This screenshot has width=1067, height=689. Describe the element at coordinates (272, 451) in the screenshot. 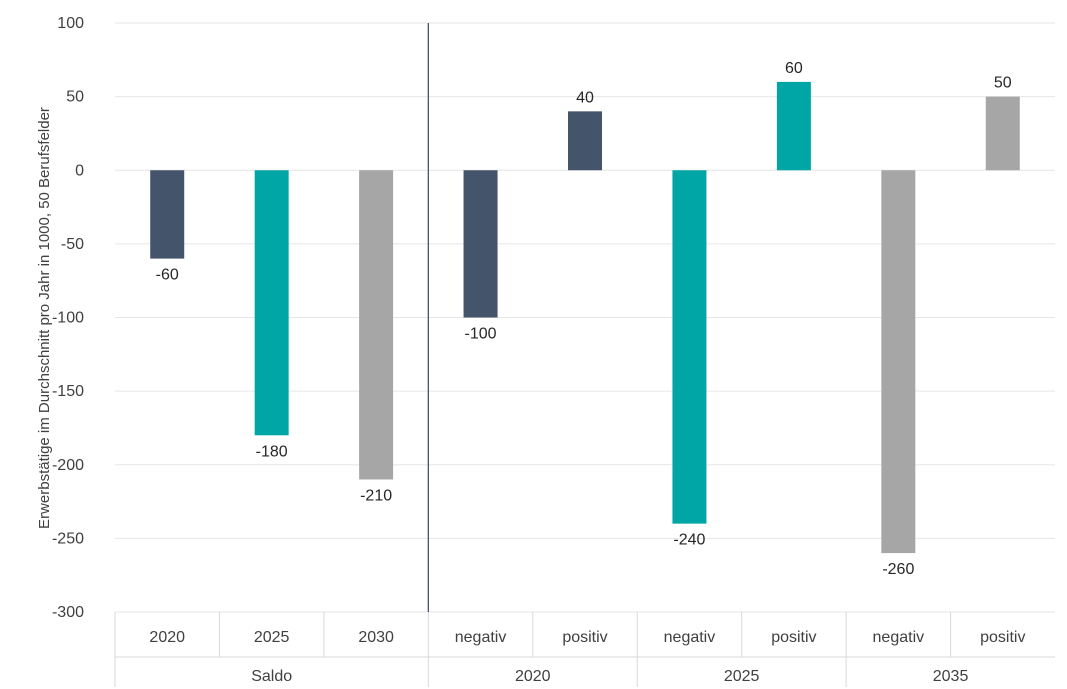

I see `data-label: -180` at that location.